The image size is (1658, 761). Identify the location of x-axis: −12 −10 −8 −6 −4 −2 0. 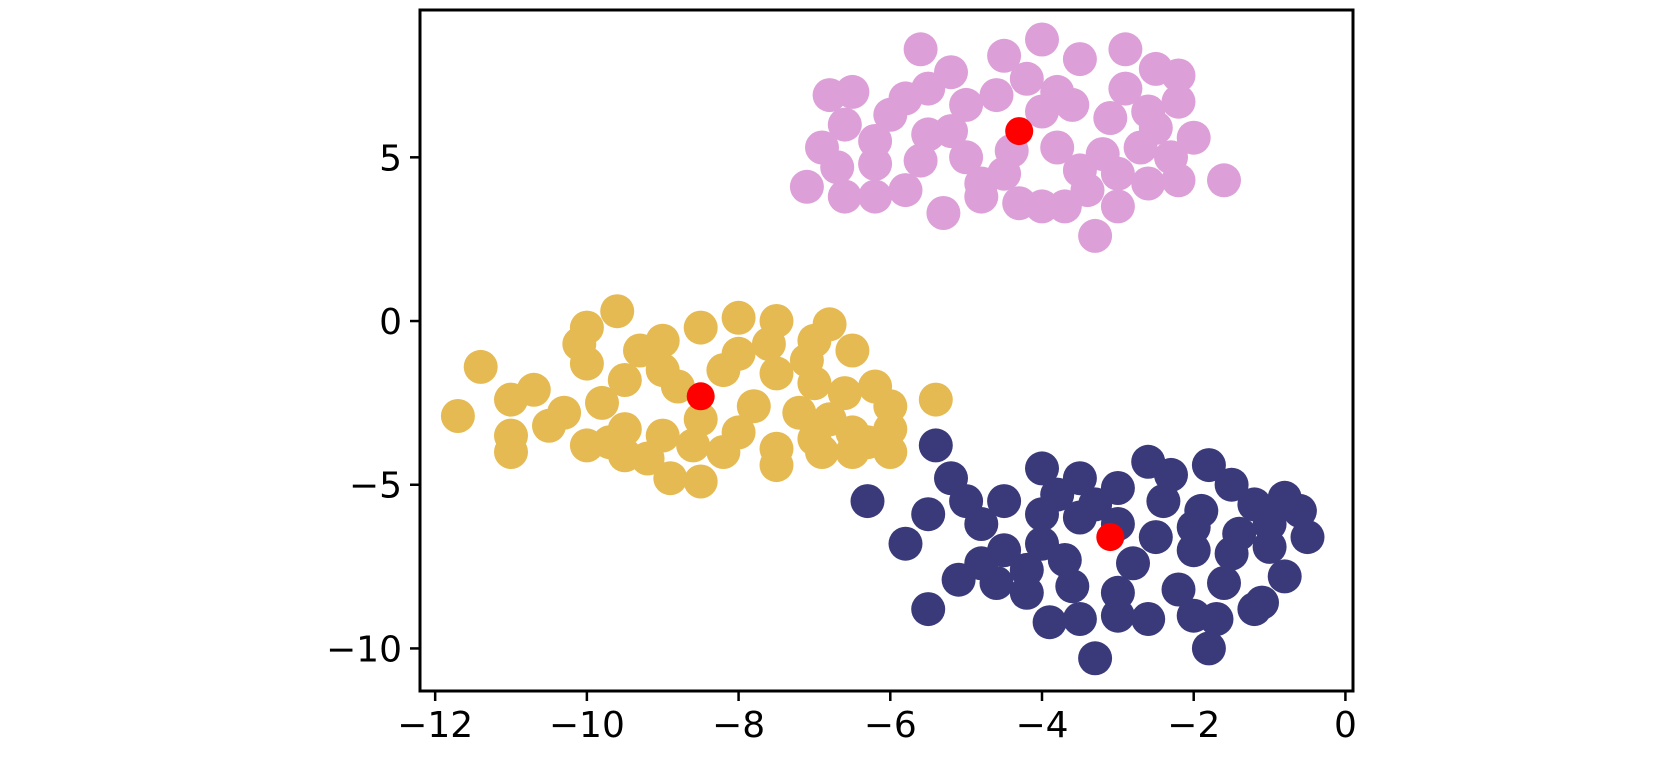
(877, 718).